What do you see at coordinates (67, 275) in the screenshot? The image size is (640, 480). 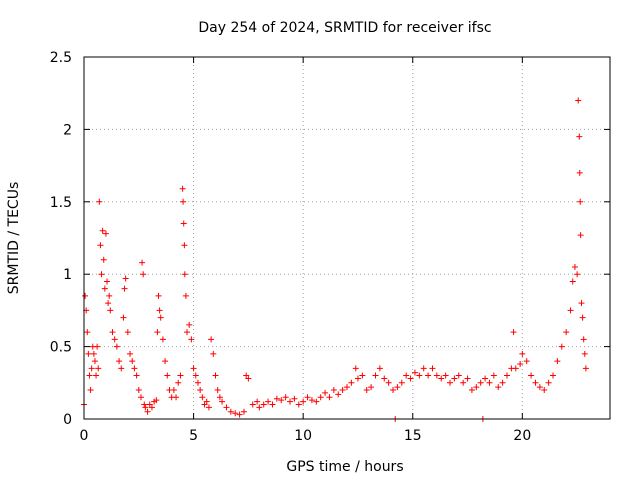 I see `y-tick-label: 1` at bounding box center [67, 275].